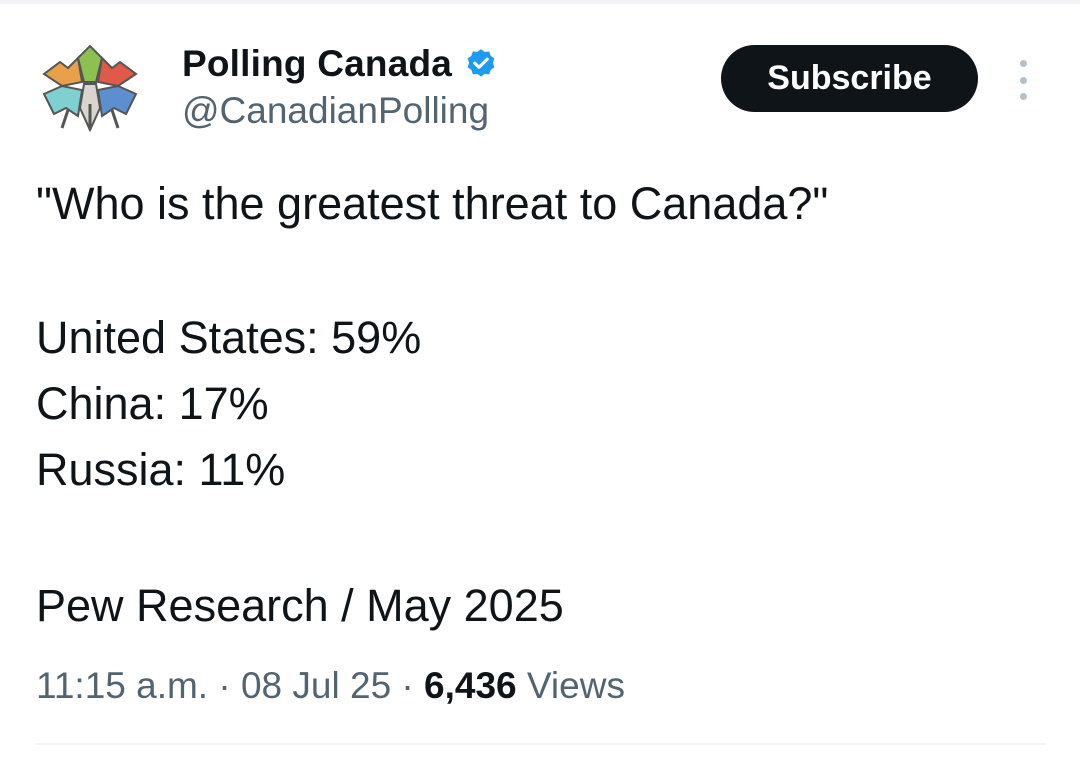 The image size is (1080, 757). I want to click on tweet-result-line: Russia: 11%, so click(161, 469).